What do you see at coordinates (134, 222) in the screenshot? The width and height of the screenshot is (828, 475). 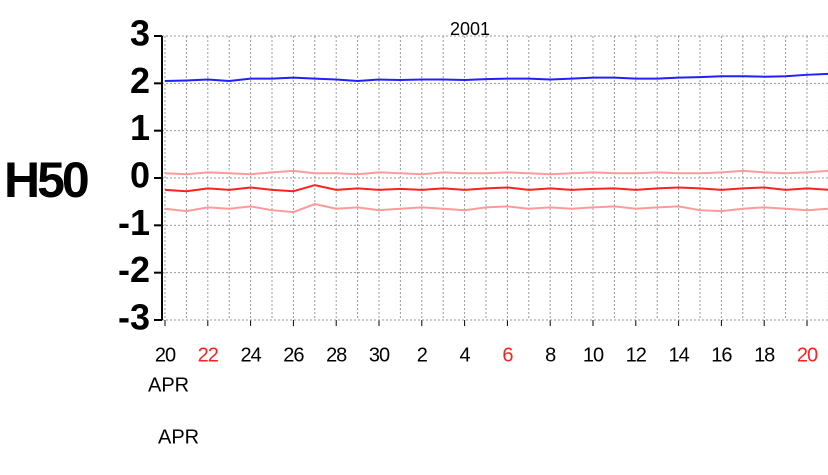 I see `y-tick-label: -1` at bounding box center [134, 222].